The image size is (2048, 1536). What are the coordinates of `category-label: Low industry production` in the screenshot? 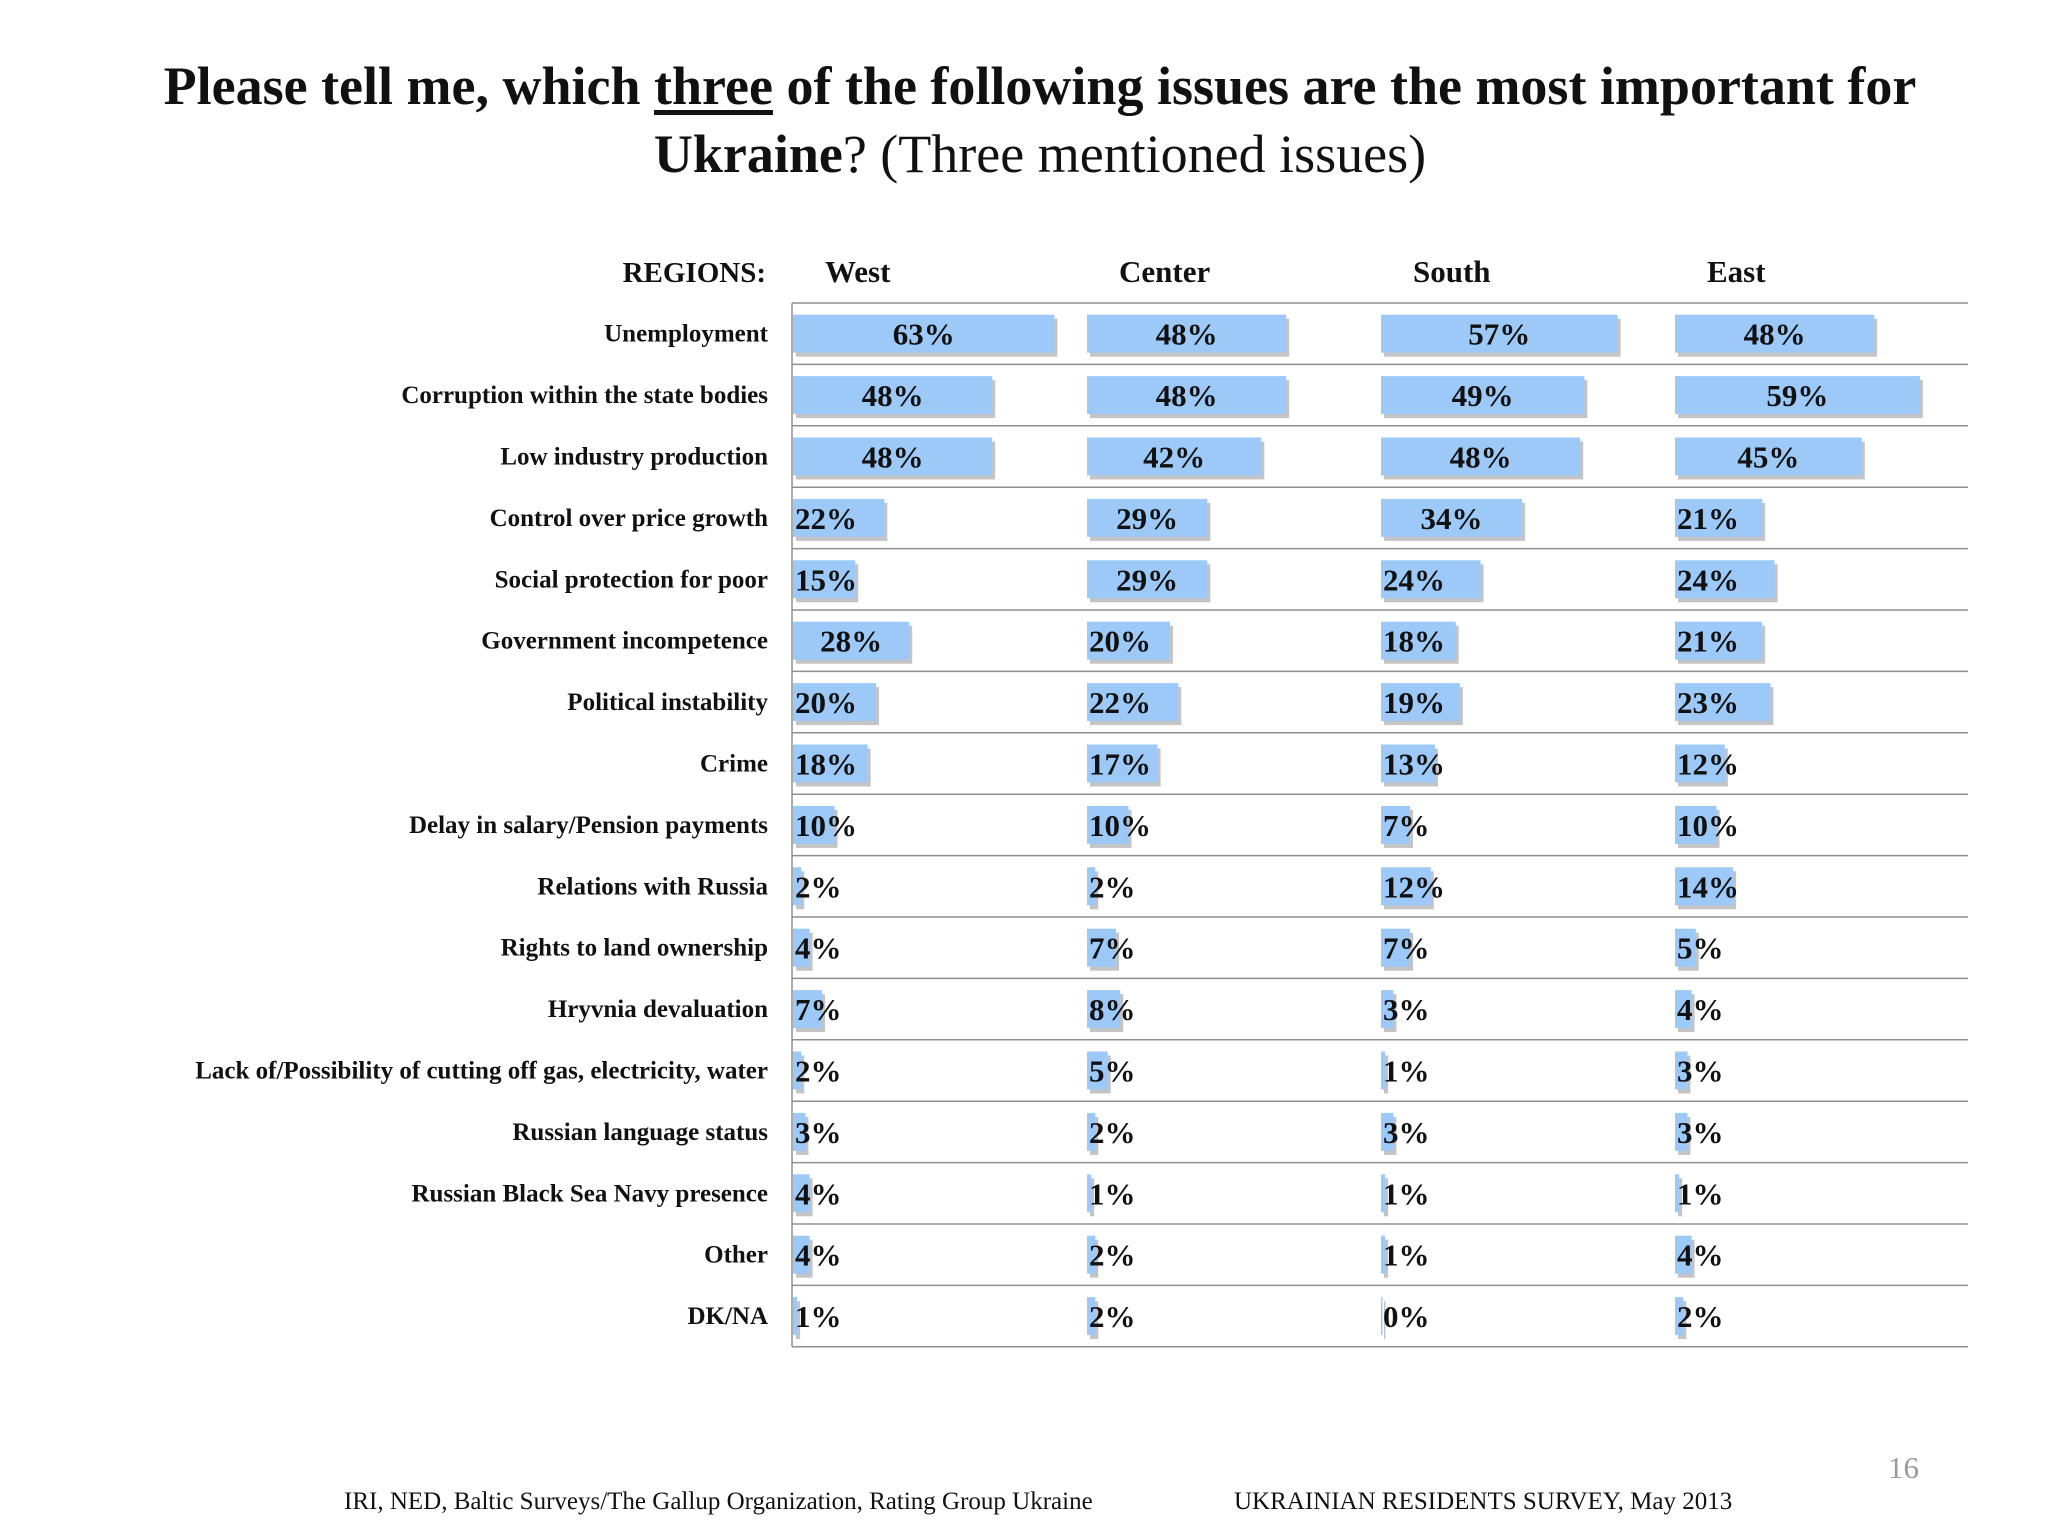 It's located at (634, 457).